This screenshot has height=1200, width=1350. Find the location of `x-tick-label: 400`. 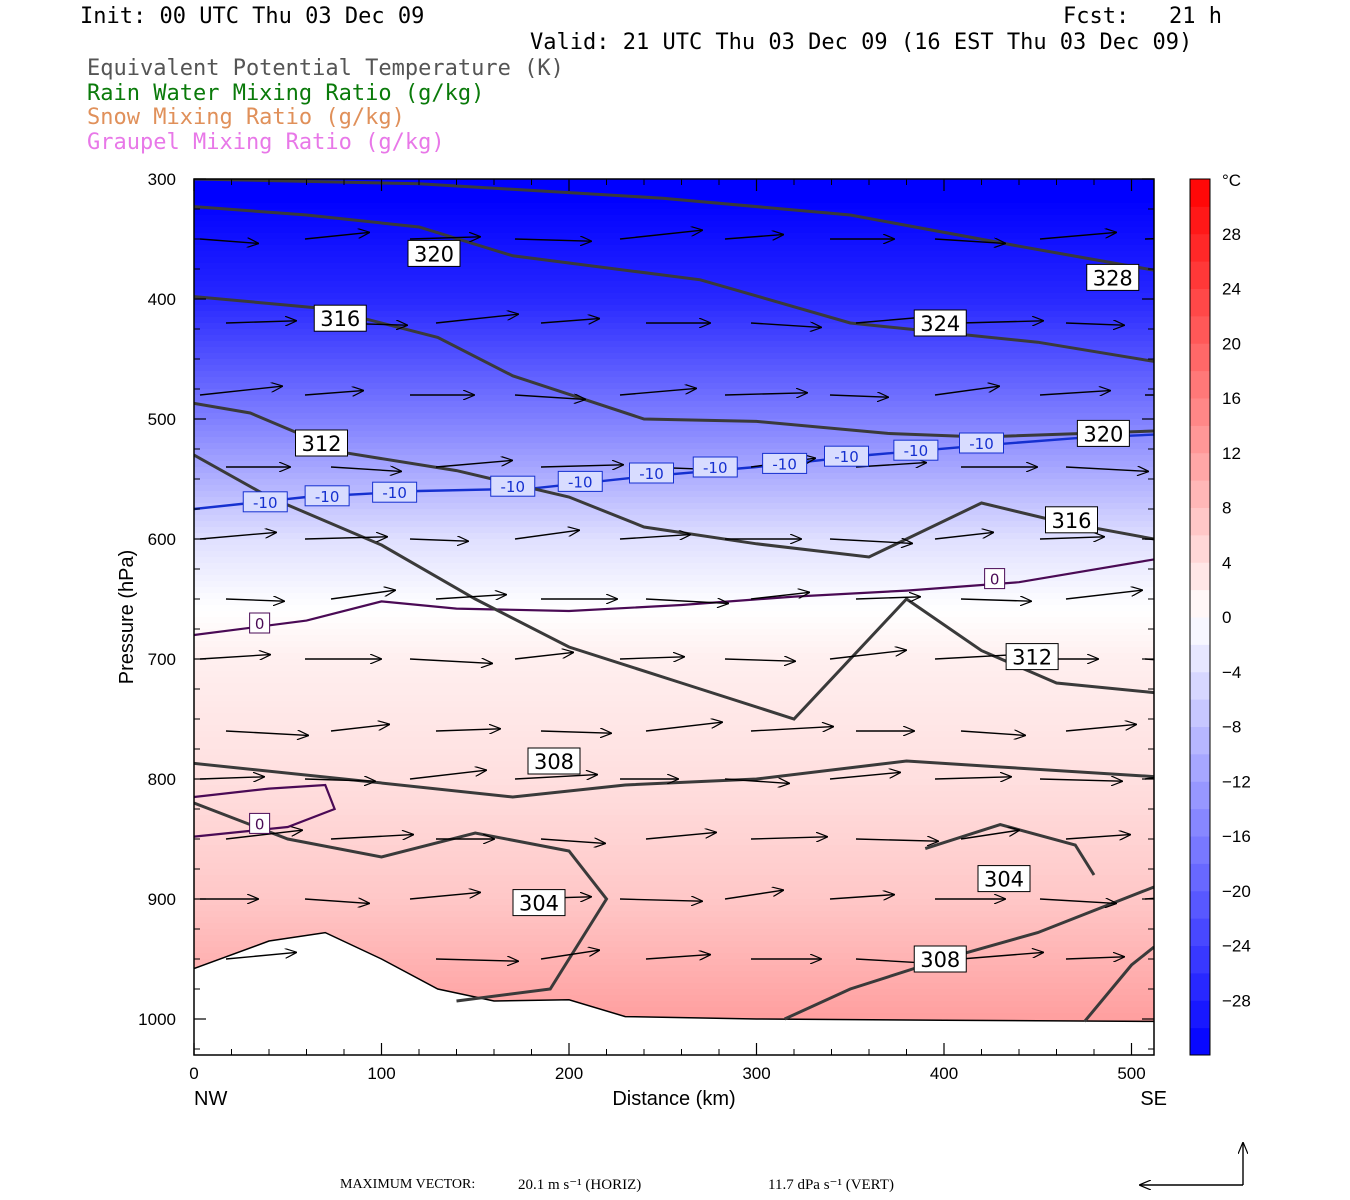

x-tick-label: 400 is located at coordinates (944, 1073).